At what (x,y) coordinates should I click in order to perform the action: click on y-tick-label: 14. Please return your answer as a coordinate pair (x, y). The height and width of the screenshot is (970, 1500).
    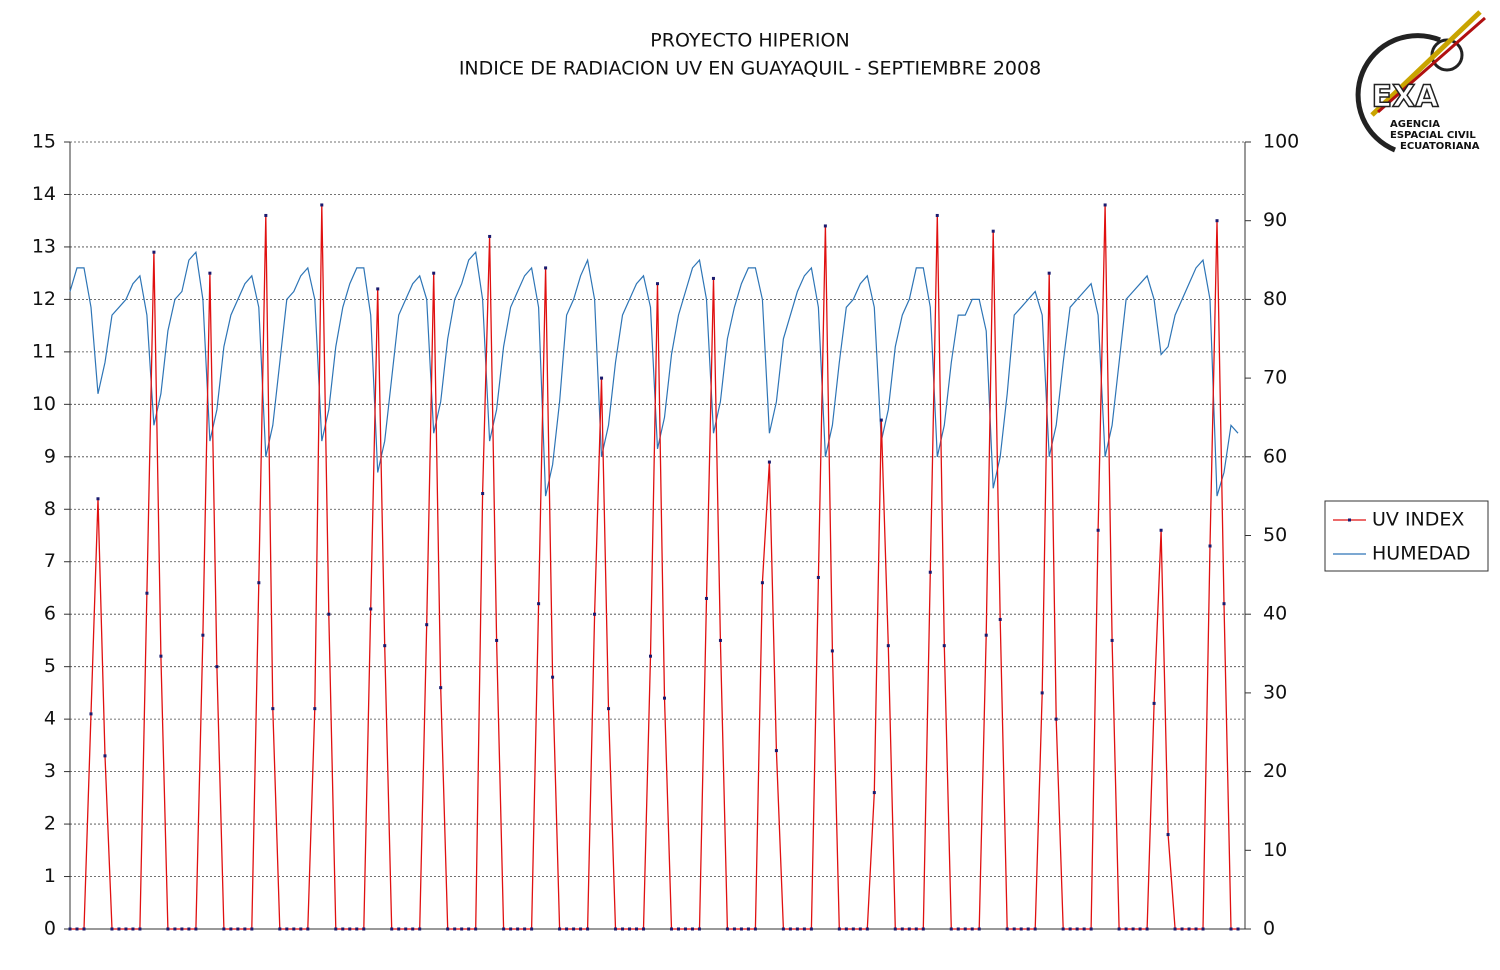
    Looking at the image, I should click on (44, 194).